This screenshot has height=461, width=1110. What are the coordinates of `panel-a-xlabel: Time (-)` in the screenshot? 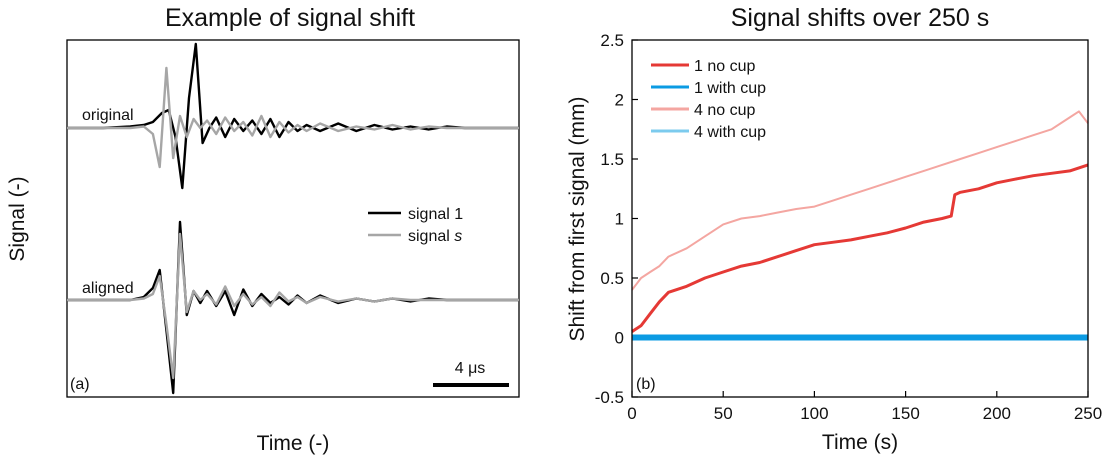 It's located at (293, 443).